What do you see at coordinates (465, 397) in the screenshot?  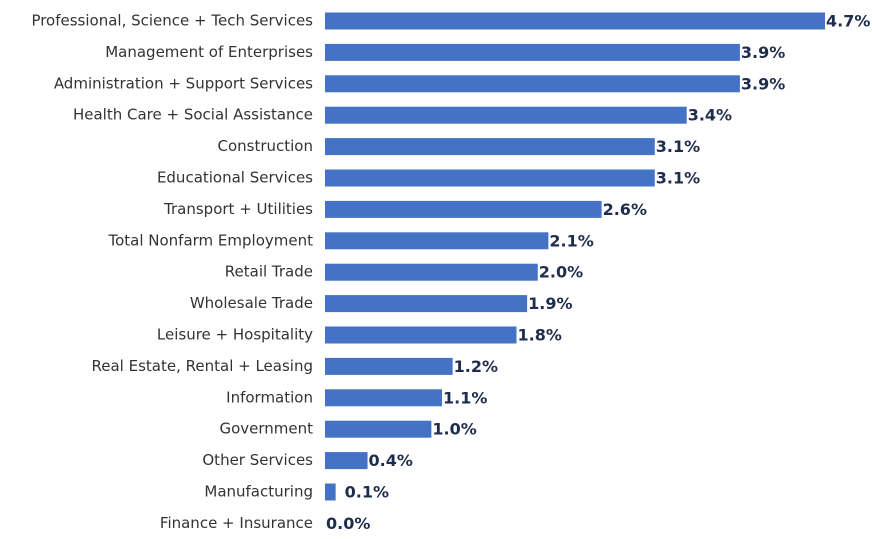 I see `value-label: 1.1%` at bounding box center [465, 397].